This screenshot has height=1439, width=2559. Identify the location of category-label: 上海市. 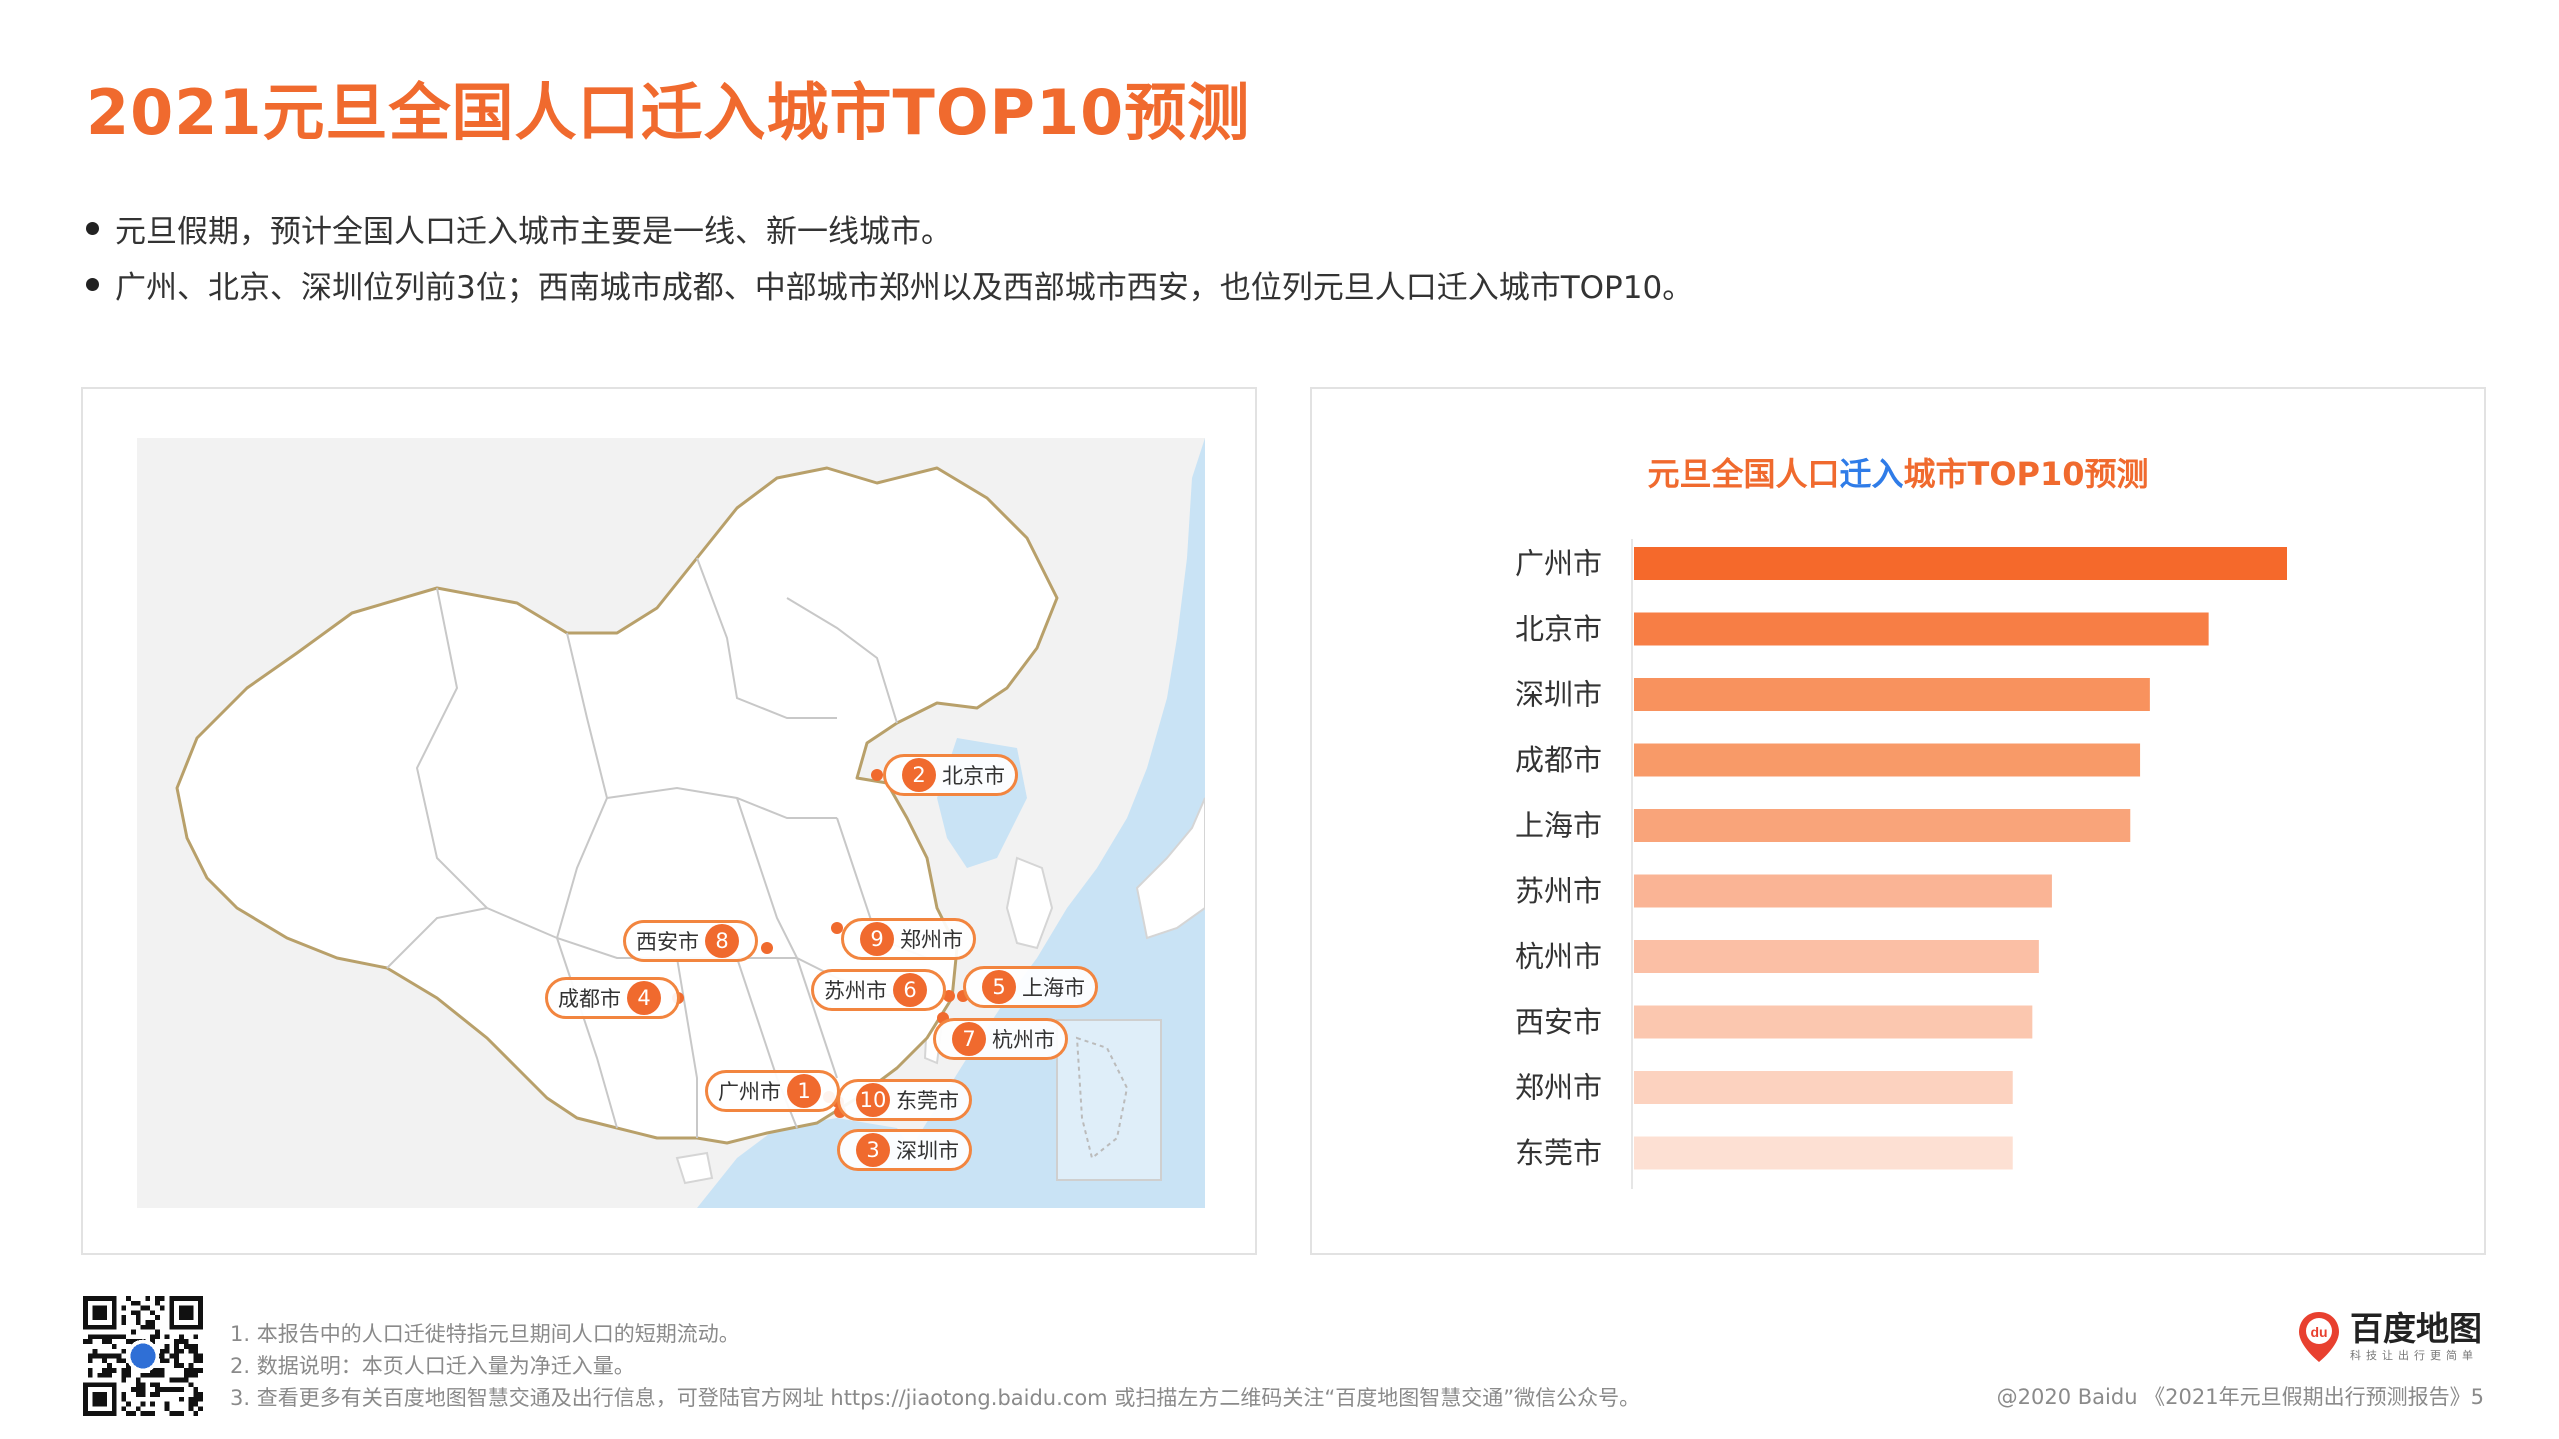
(1558, 826).